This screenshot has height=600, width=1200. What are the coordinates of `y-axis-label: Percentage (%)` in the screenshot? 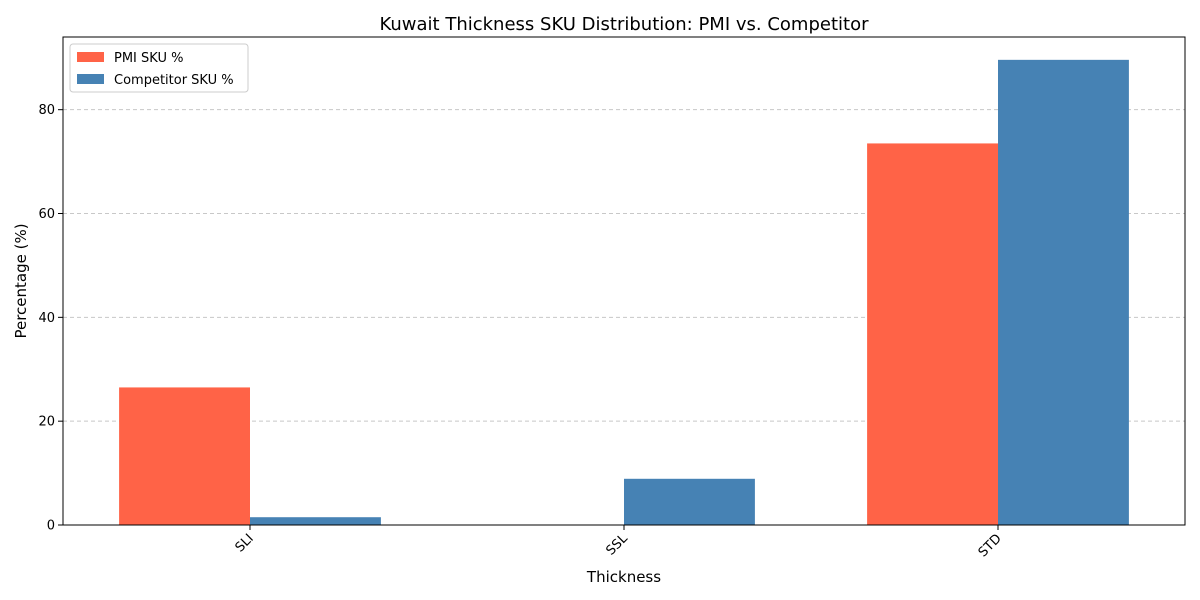 It's located at (21, 280).